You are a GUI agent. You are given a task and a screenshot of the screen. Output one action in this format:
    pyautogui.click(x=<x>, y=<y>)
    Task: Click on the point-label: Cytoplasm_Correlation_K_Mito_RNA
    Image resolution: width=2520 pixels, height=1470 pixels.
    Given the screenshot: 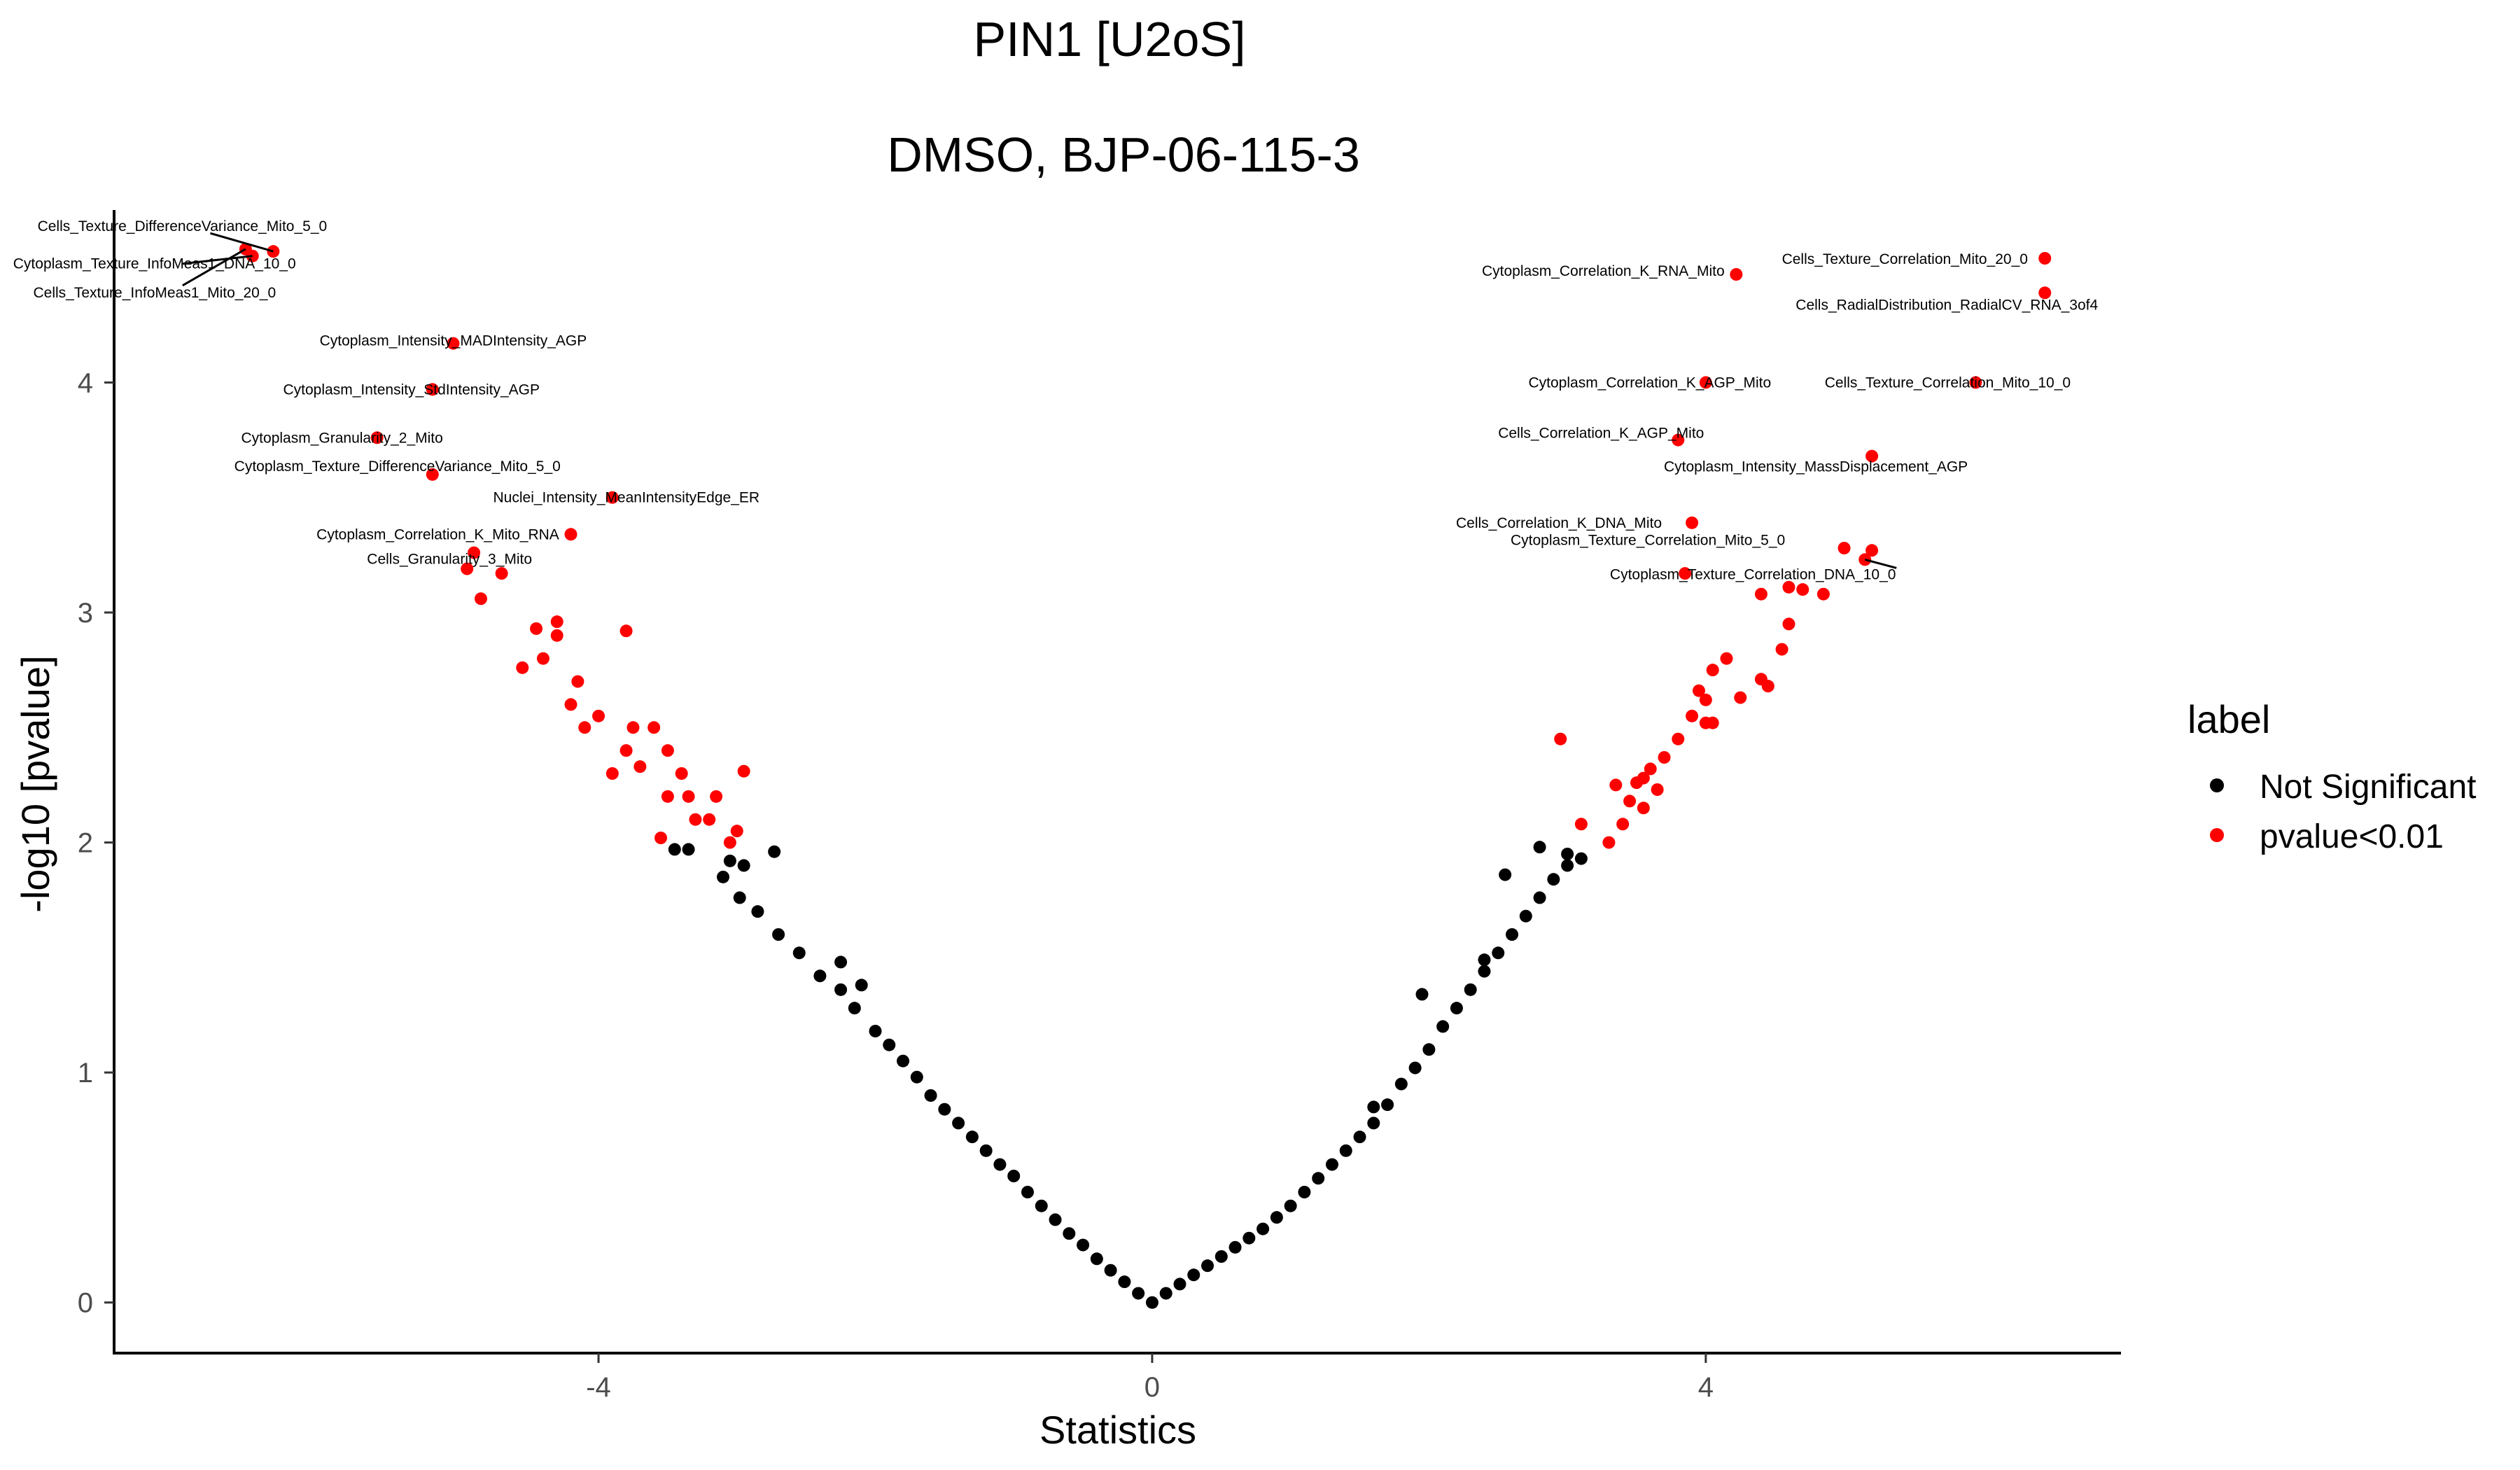 What is the action you would take?
    pyautogui.click(x=437, y=534)
    